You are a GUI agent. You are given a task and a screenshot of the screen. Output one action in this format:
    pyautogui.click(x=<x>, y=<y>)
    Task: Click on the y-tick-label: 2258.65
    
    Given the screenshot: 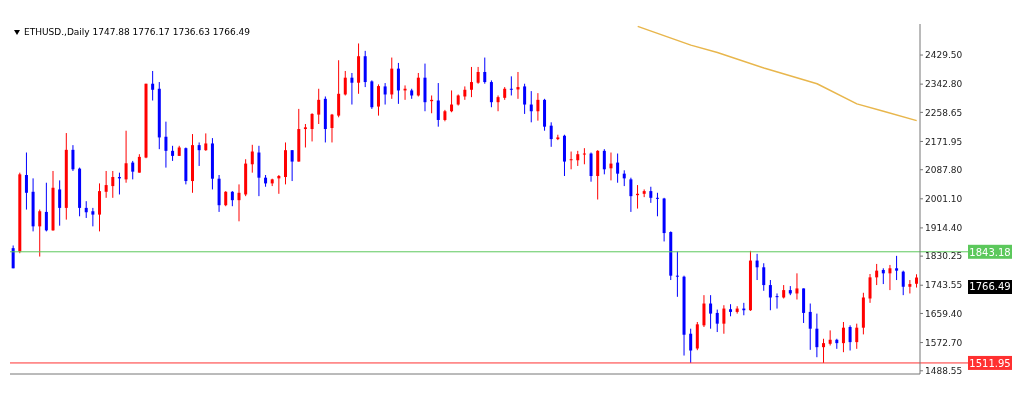 What is the action you would take?
    pyautogui.click(x=944, y=112)
    